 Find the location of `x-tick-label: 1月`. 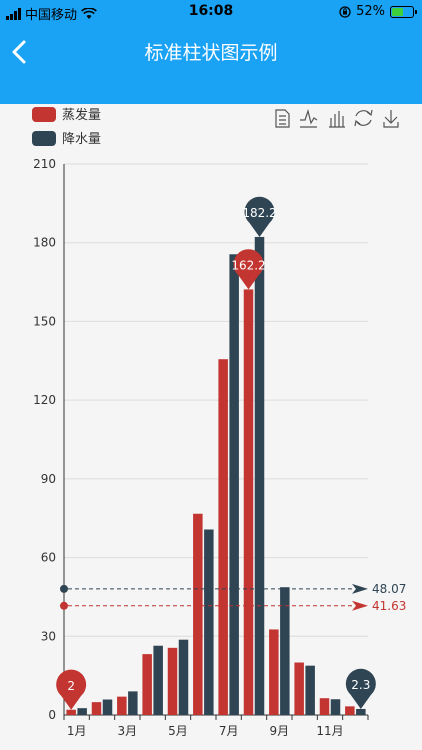

x-tick-label: 1月 is located at coordinates (77, 731).